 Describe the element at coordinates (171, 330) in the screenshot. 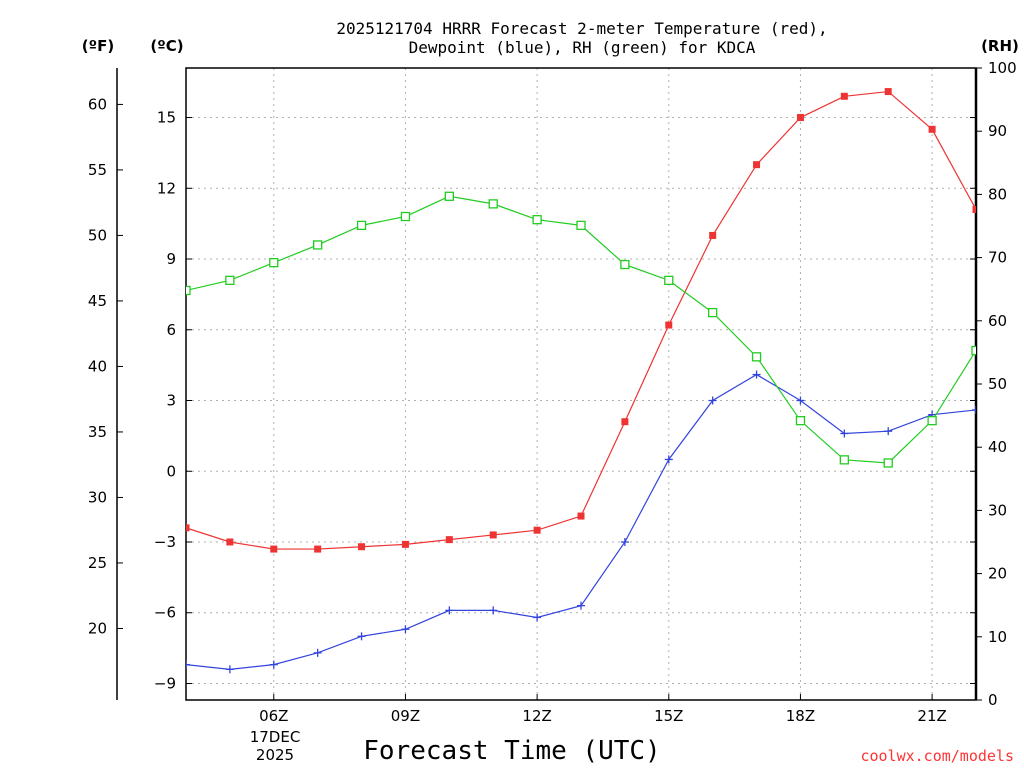

I see `celsius-tick-label: 6` at that location.